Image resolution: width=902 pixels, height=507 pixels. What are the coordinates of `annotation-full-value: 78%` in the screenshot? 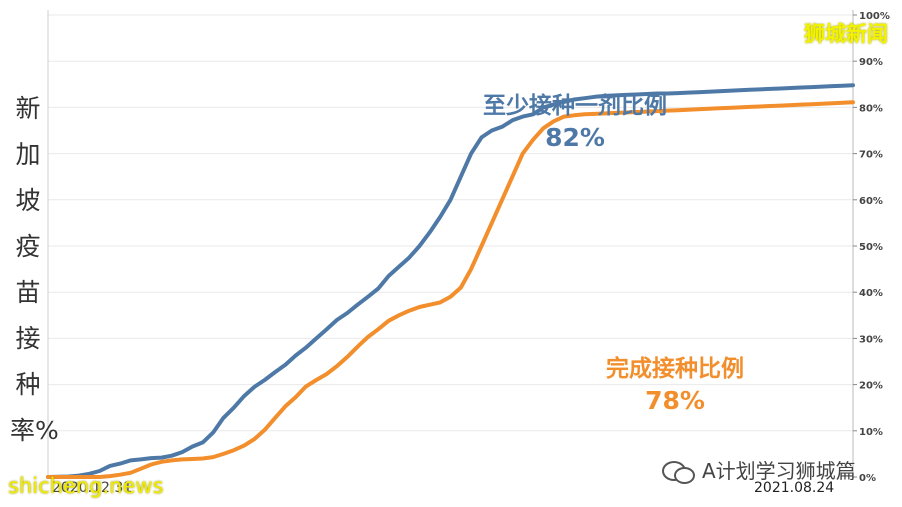 It's located at (675, 400).